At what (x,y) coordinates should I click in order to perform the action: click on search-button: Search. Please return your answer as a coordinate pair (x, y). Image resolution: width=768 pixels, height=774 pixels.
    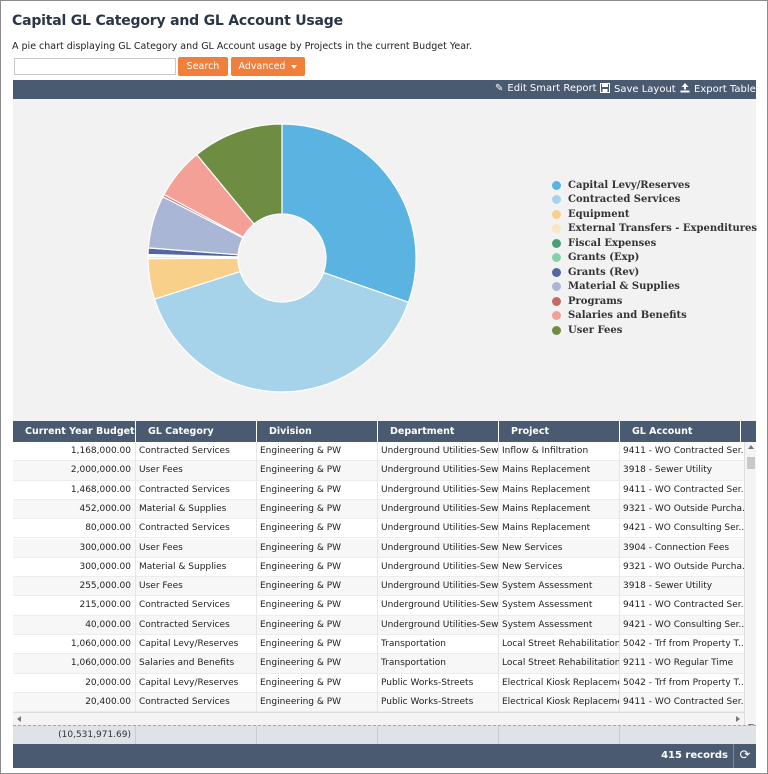
    Looking at the image, I should click on (203, 66).